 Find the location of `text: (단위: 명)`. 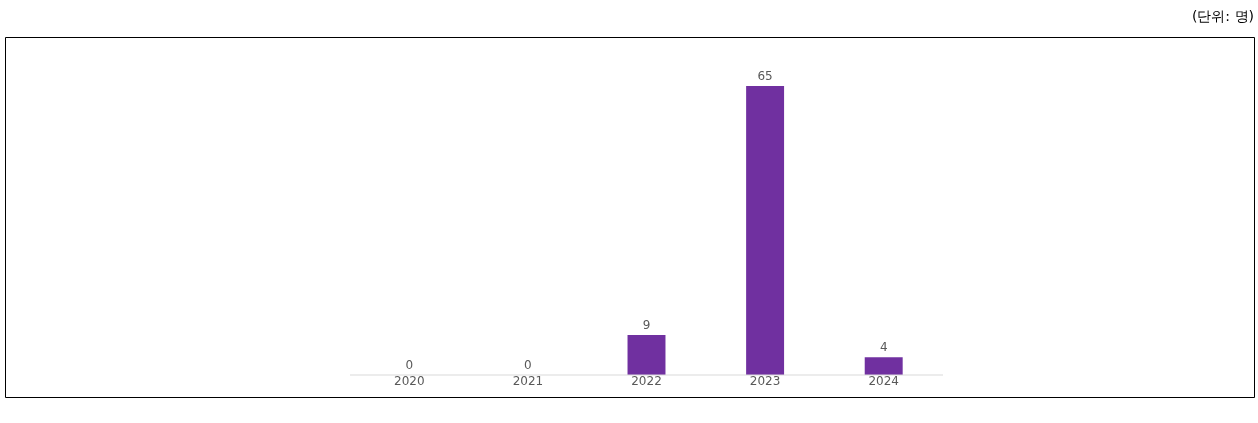

text: (단위: 명) is located at coordinates (1222, 16).